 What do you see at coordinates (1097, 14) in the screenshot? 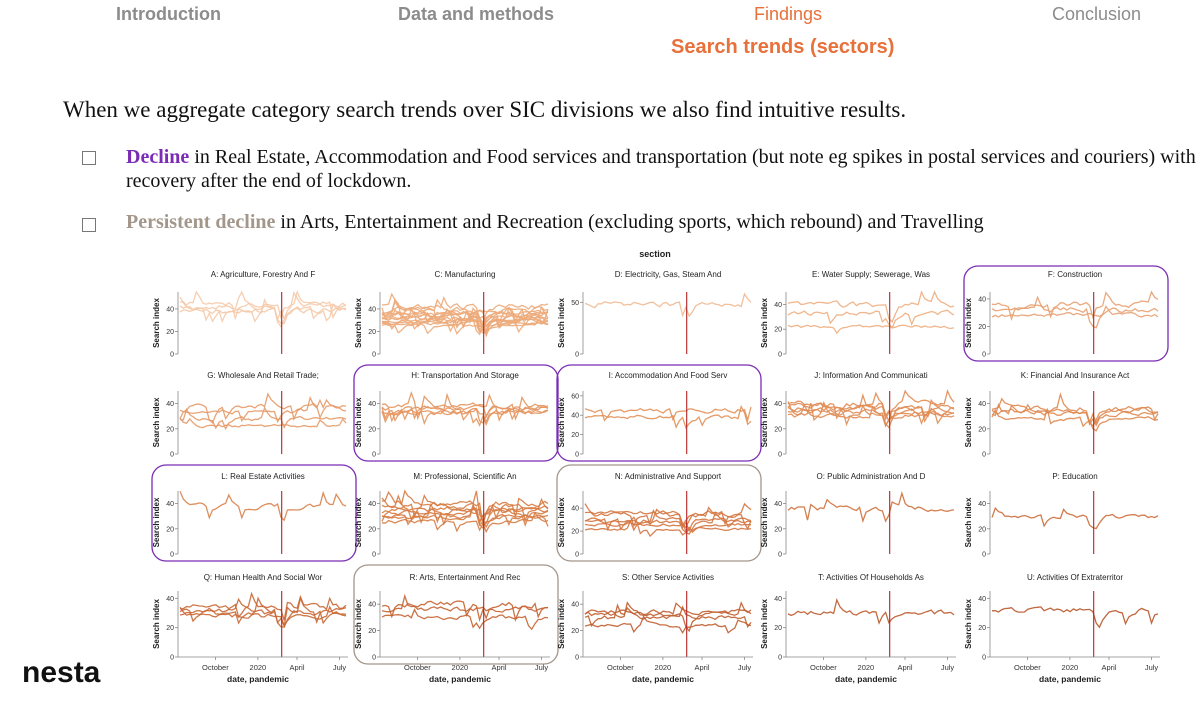
I see `nav-conclusion: Conclusion` at bounding box center [1097, 14].